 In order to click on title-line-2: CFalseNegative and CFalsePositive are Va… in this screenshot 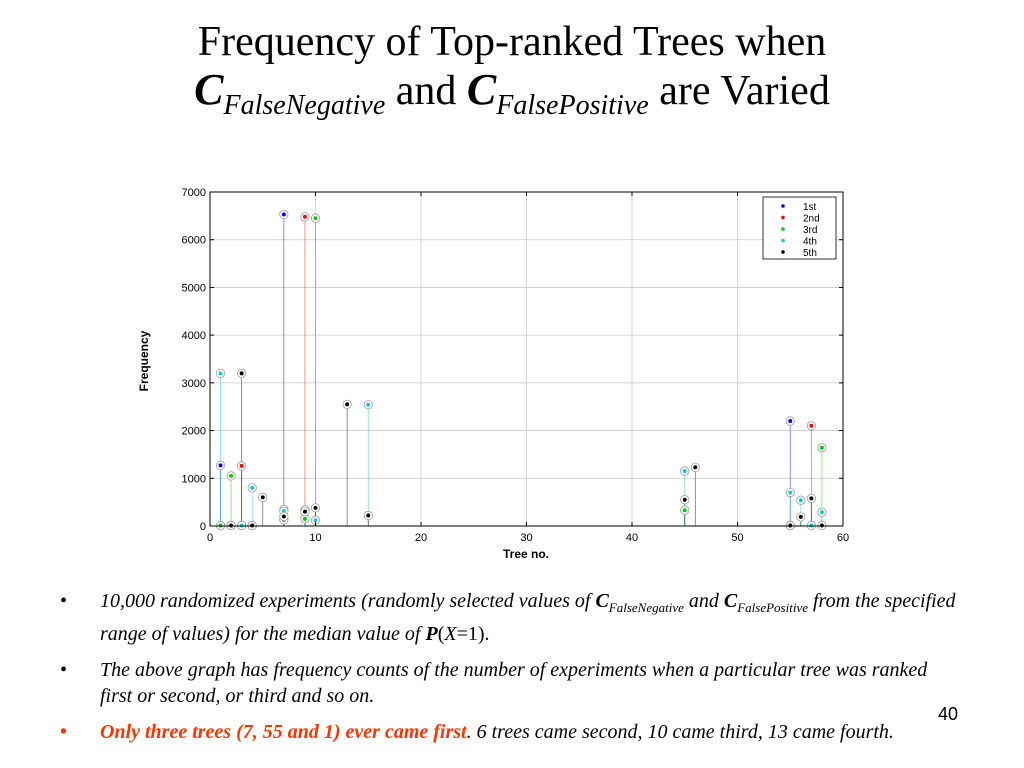, I will do `click(512, 92)`.